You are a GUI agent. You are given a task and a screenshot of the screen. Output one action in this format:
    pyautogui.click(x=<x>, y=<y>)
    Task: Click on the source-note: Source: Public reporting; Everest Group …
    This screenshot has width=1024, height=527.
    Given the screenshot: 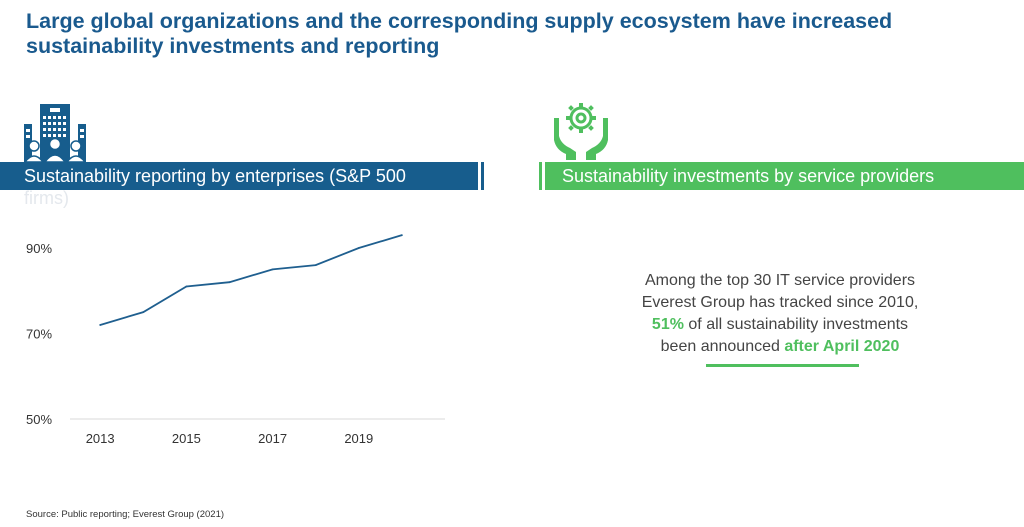 What is the action you would take?
    pyautogui.click(x=125, y=514)
    